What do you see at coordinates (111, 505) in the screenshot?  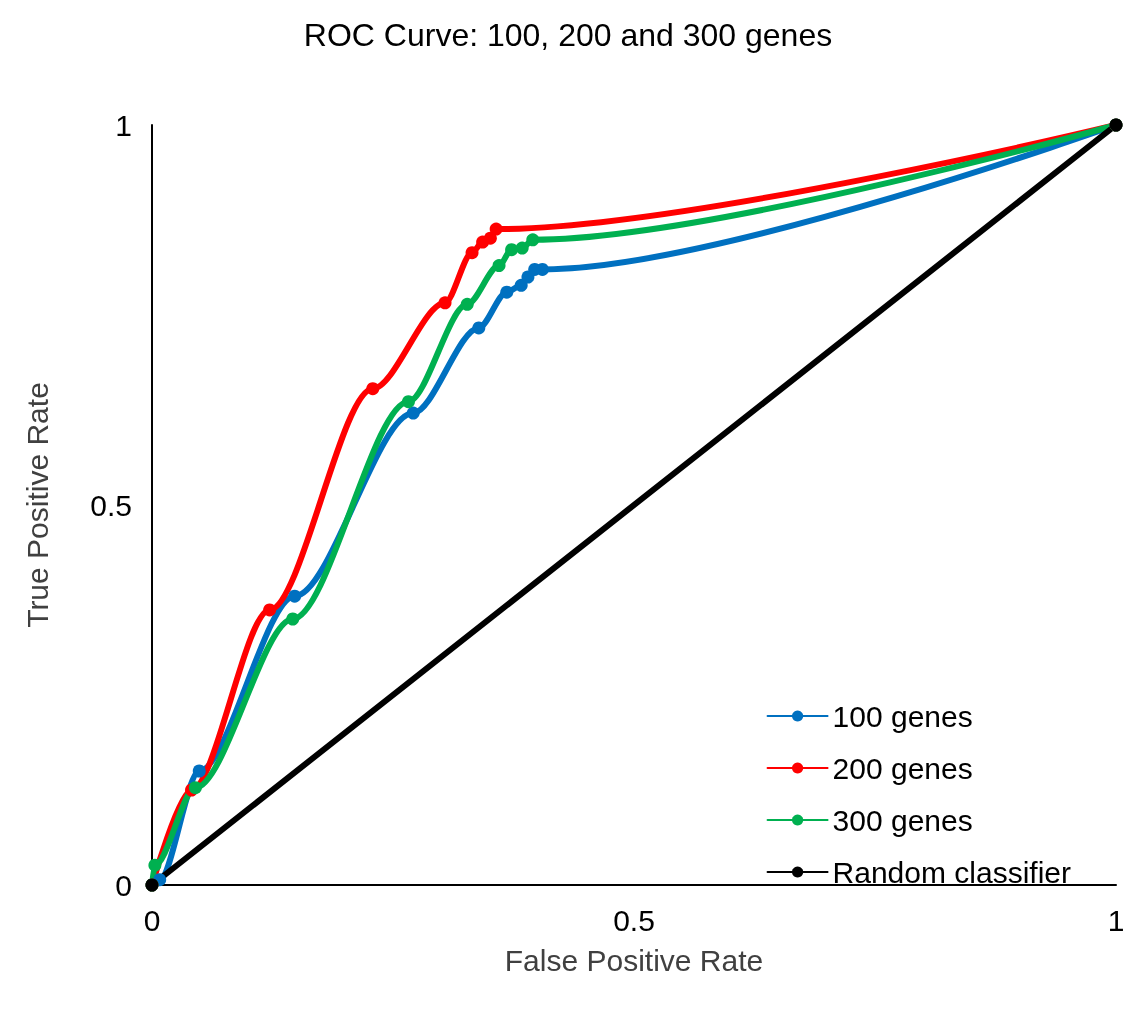 I see `y-tick-label: 0.5` at bounding box center [111, 505].